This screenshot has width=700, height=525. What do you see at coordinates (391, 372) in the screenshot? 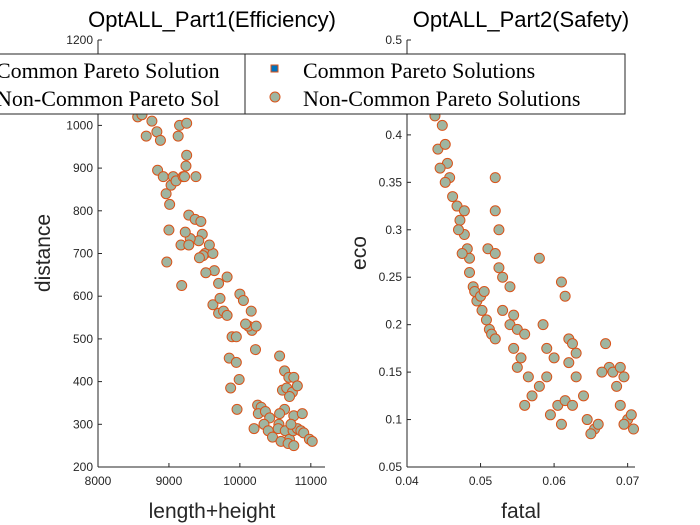
I see `safety-y-tick-label: 0.15` at bounding box center [391, 372].